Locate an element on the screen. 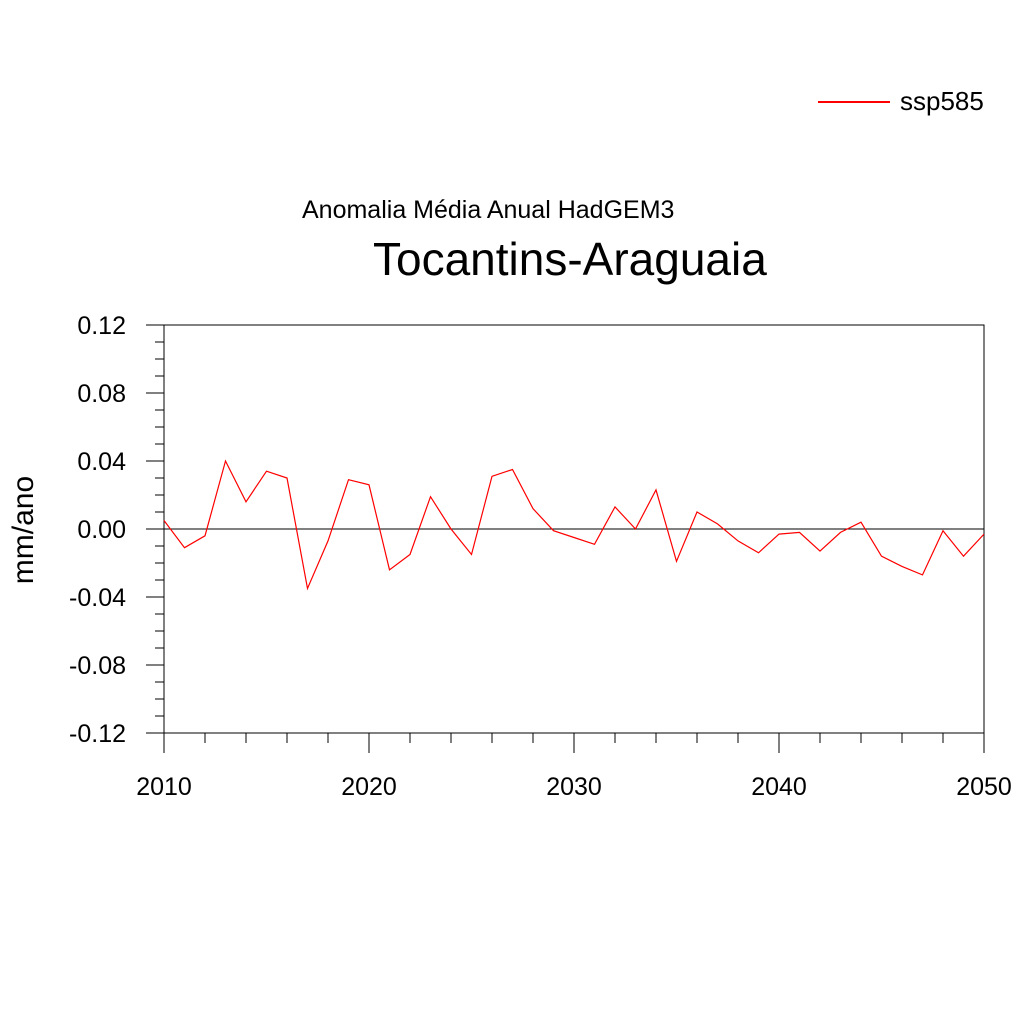  series-line-ssp585 is located at coordinates (574, 525).